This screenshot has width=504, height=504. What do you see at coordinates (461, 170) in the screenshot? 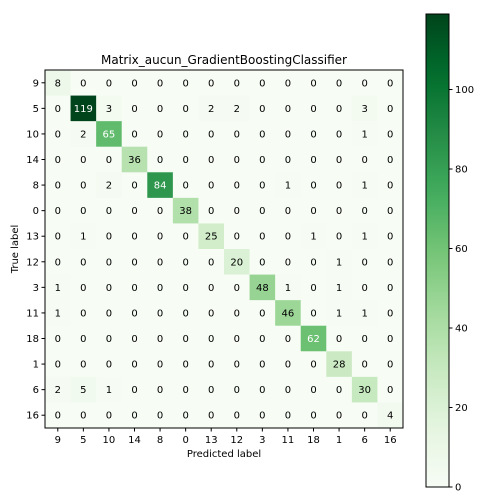
I see `colorbar-tick-label: 80` at bounding box center [461, 170].